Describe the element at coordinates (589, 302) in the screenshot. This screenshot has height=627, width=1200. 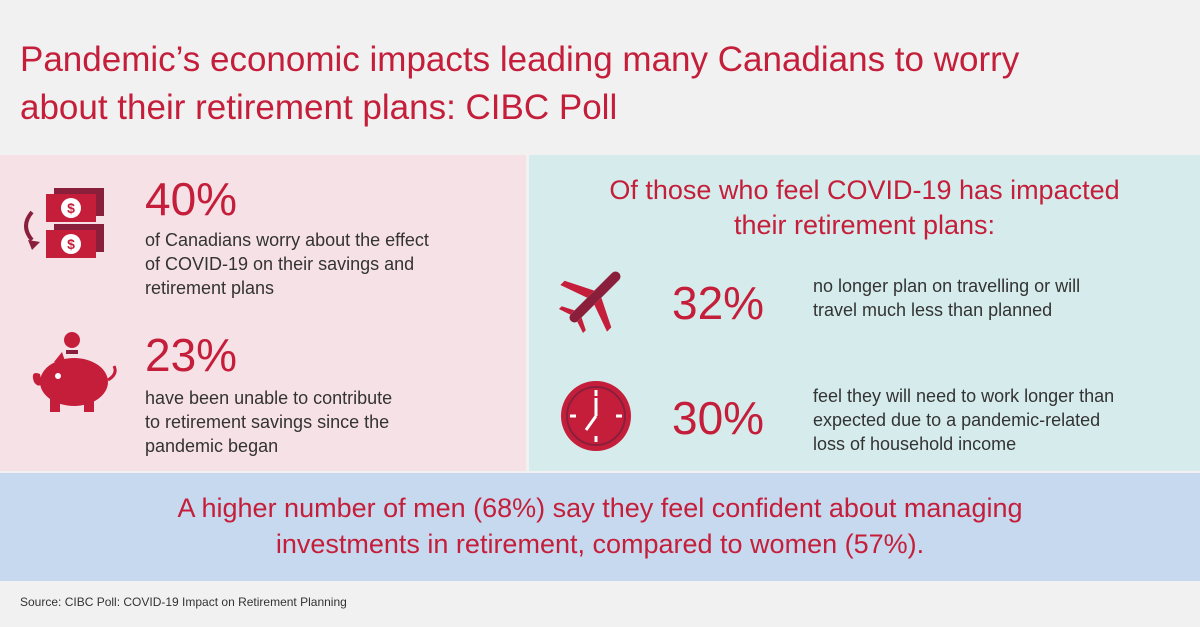
I see `airplane-icon` at that location.